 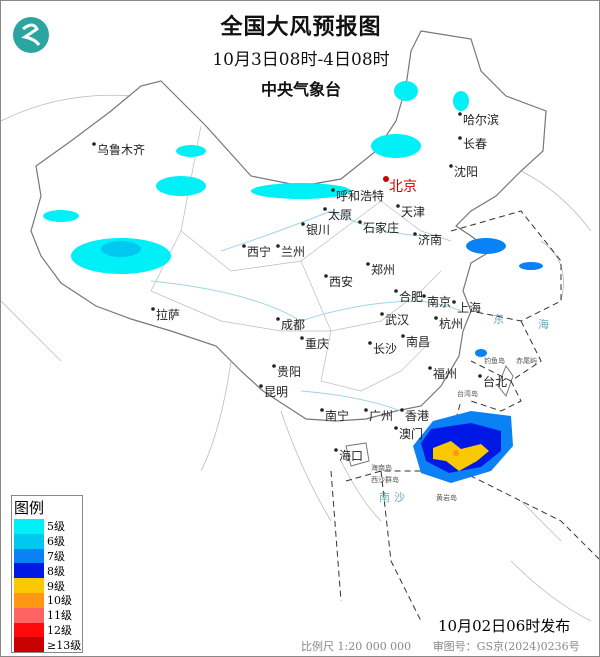 I want to click on legend-item: 10级, so click(x=47, y=600).